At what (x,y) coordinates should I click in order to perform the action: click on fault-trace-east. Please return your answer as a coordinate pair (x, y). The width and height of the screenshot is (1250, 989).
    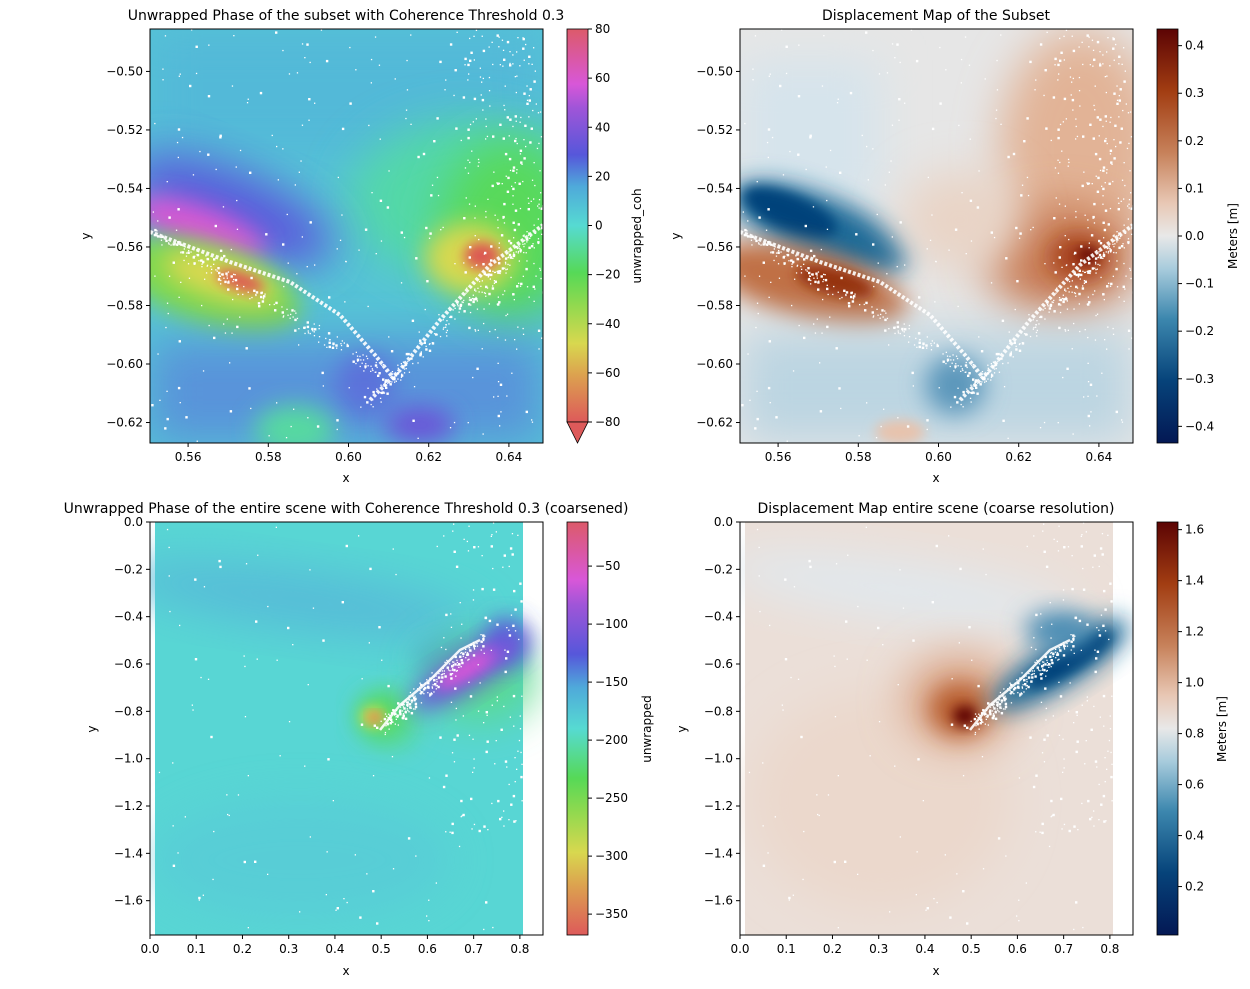
    Looking at the image, I should click on (455, 312).